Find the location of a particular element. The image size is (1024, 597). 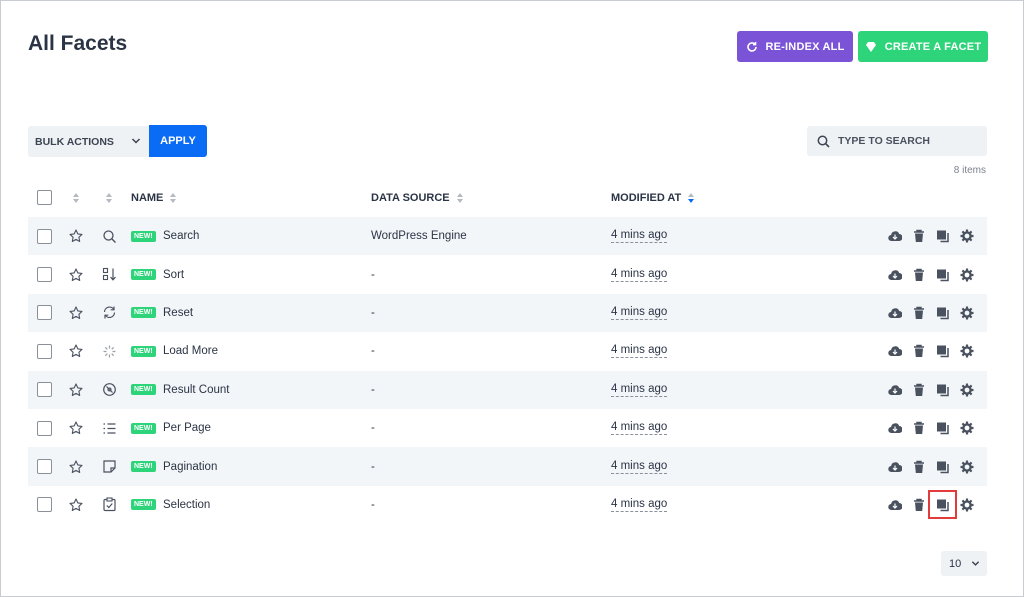

table-row: NEW! Search WordPress Engine 4 mins ago is located at coordinates (507, 236).